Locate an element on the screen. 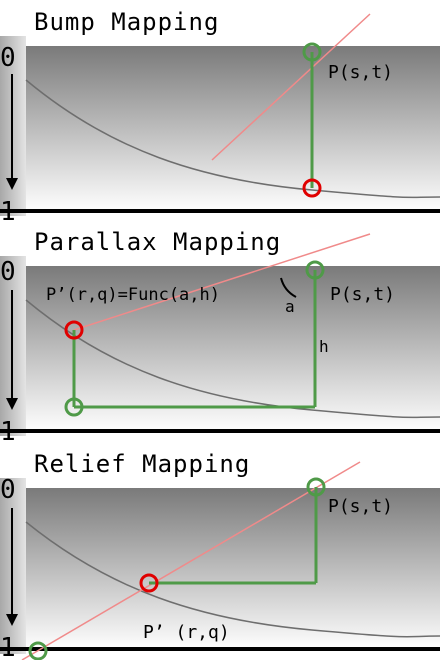 The image size is (440, 660). angle-label: a is located at coordinates (290, 306).